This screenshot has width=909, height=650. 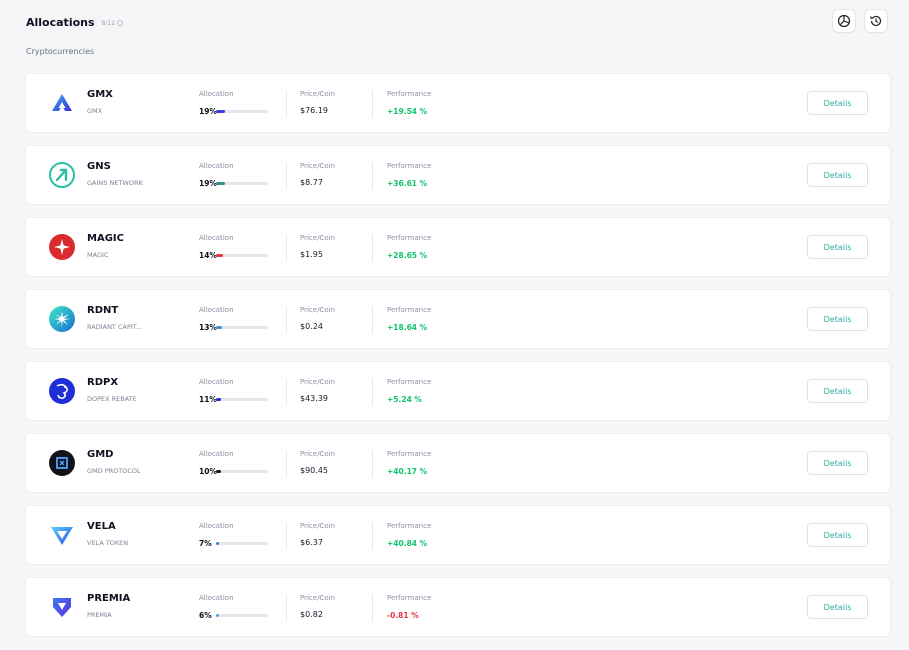 I want to click on section-label: Cryptocurrencies, so click(x=60, y=51).